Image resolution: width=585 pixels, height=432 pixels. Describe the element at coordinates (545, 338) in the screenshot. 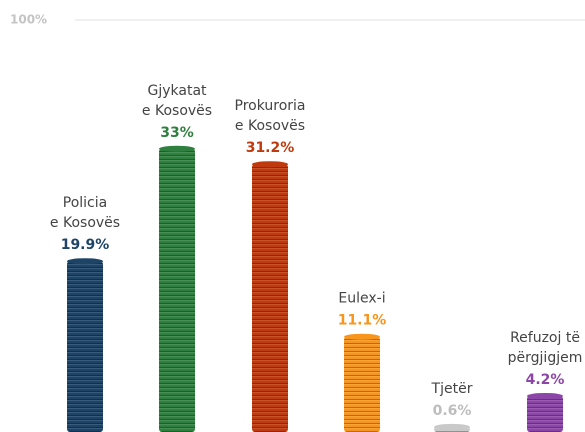

I see `category-label: Refuzoj të` at that location.